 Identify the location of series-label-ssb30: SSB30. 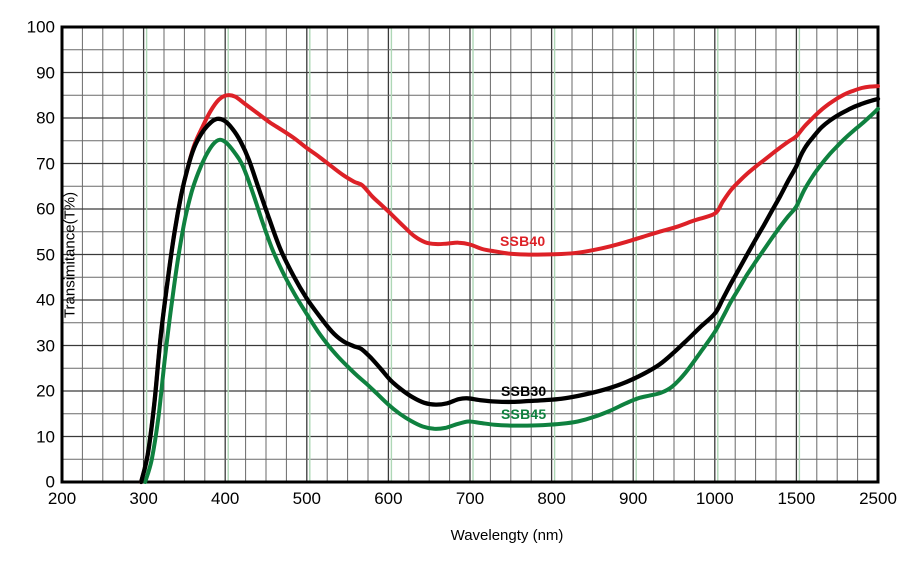
(524, 391).